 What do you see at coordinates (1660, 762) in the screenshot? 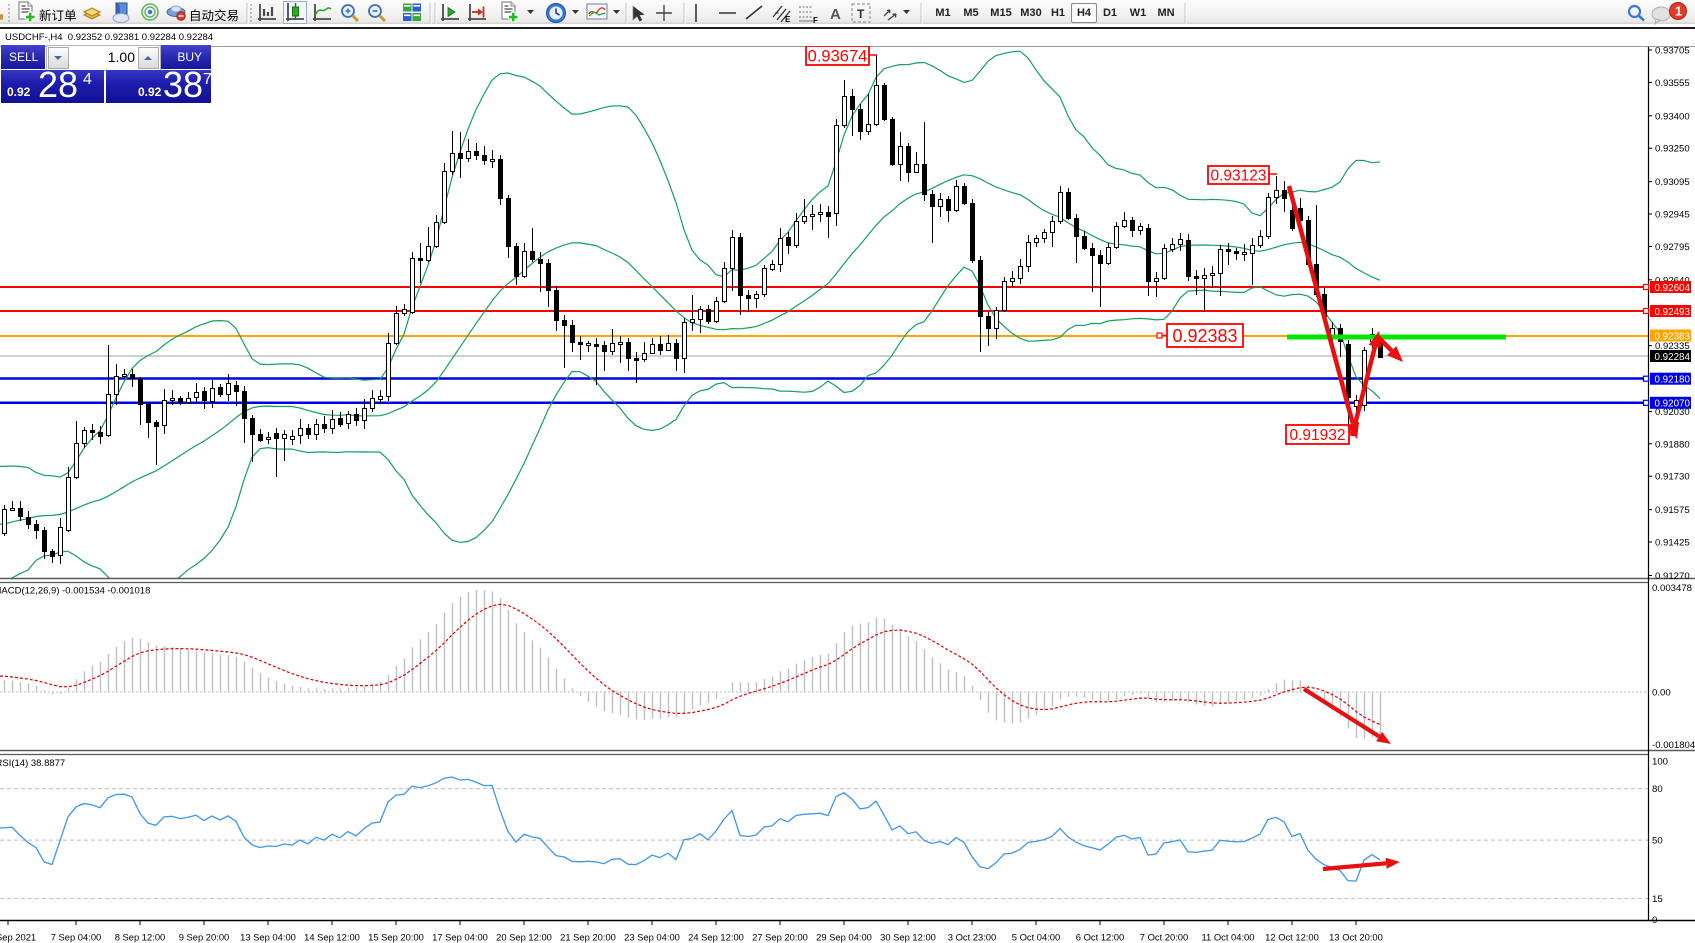
I see `svg-text: 100` at bounding box center [1660, 762].